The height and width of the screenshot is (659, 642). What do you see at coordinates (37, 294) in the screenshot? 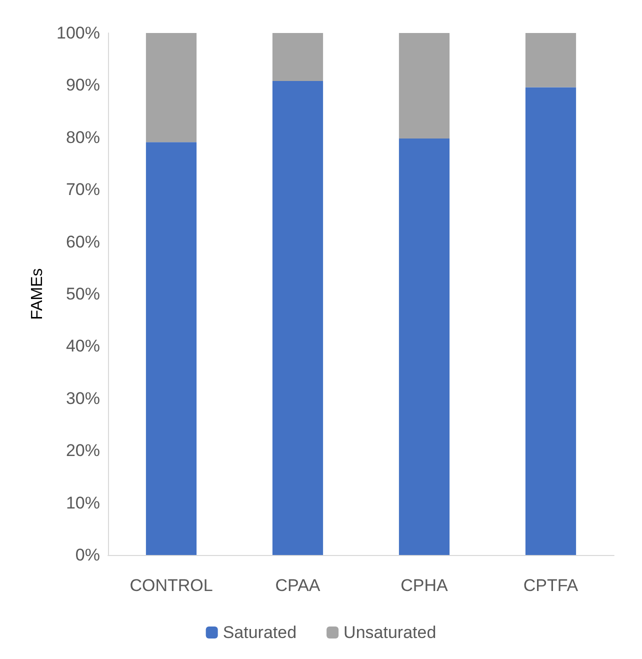
I see `y-axis-title: FAMEs` at bounding box center [37, 294].